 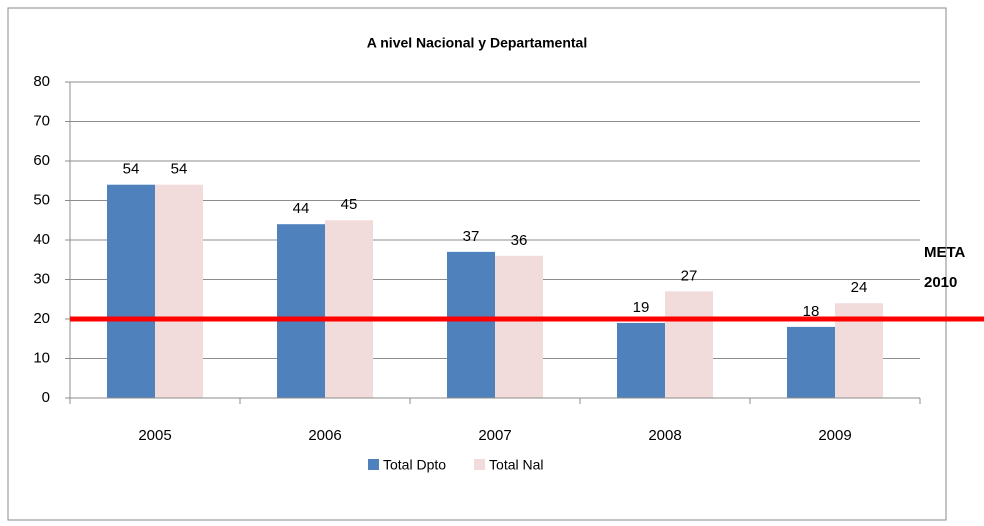 What do you see at coordinates (41, 199) in the screenshot?
I see `y-tick-label: 50` at bounding box center [41, 199].